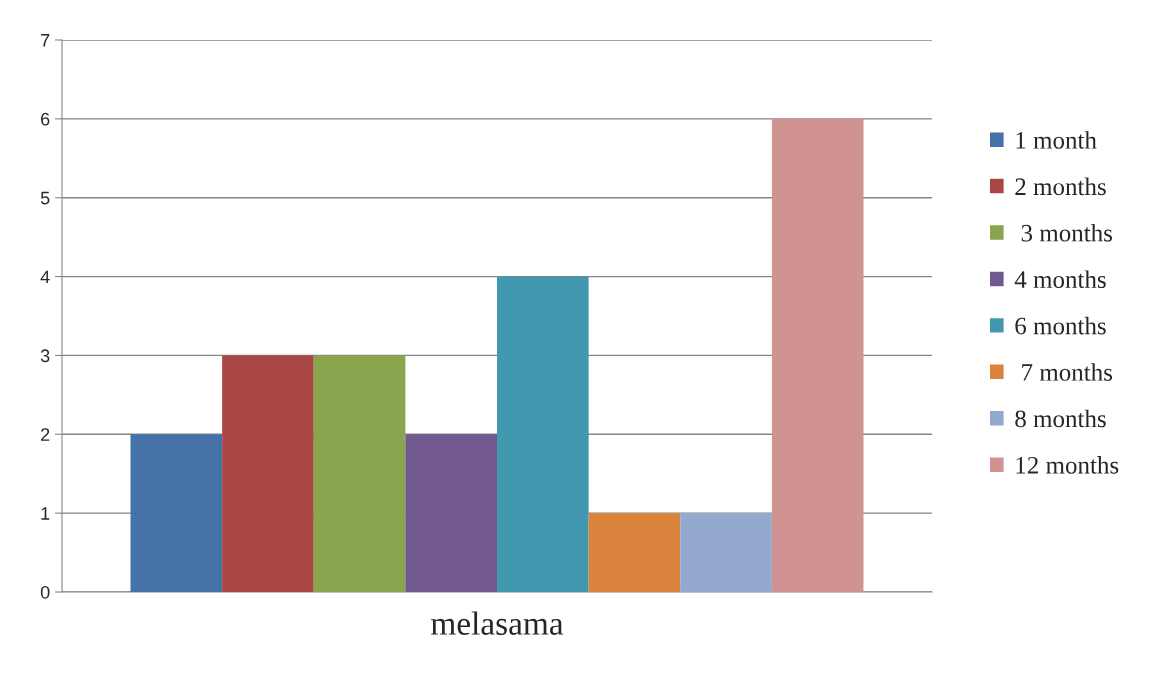  I want to click on y-tick-label: 7, so click(45, 40).